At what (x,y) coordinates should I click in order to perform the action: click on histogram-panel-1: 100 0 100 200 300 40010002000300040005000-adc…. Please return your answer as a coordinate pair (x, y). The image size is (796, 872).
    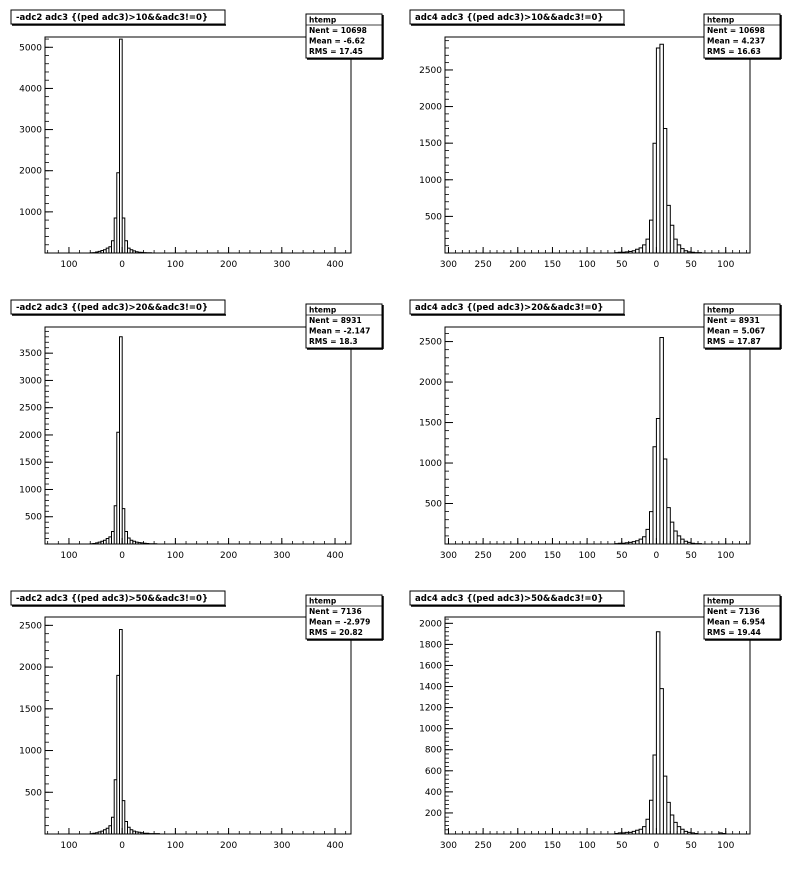
    Looking at the image, I should click on (197, 139).